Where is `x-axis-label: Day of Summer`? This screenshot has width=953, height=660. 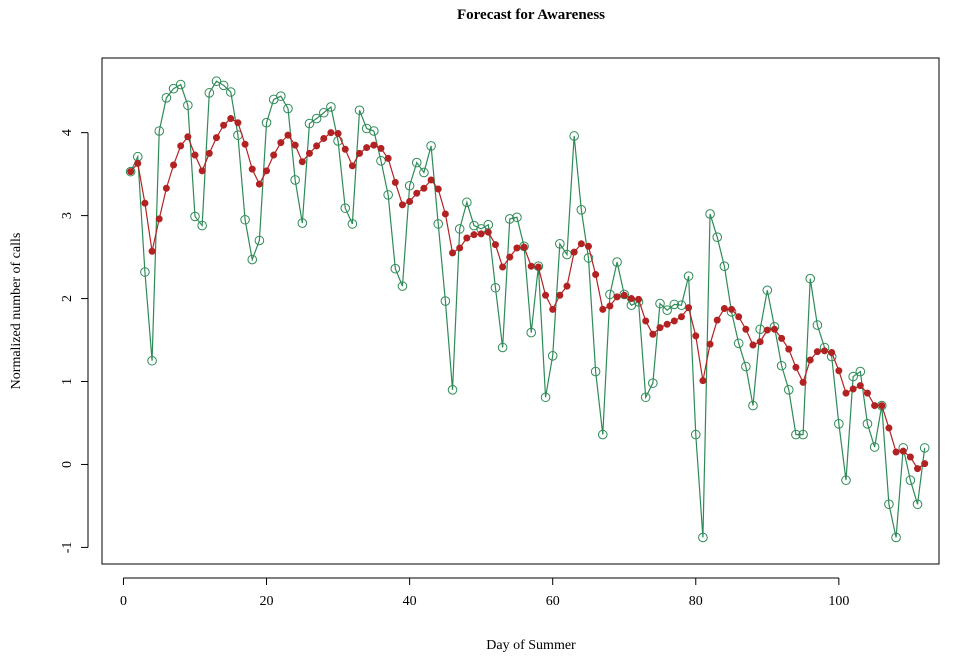 x-axis-label: Day of Summer is located at coordinates (531, 645).